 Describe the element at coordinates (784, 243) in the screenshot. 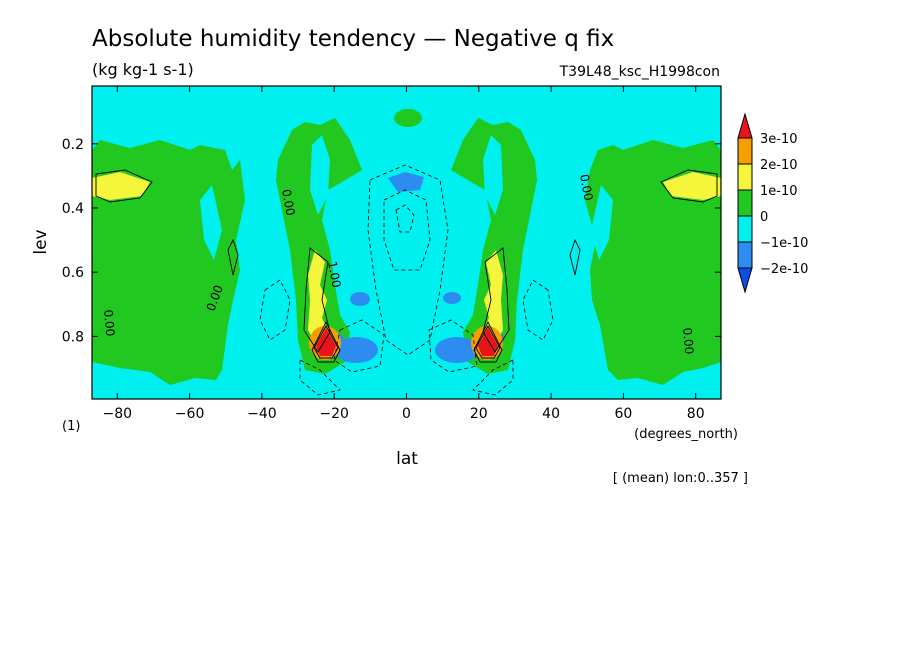

I see `colorbar-label: −1e-10` at that location.